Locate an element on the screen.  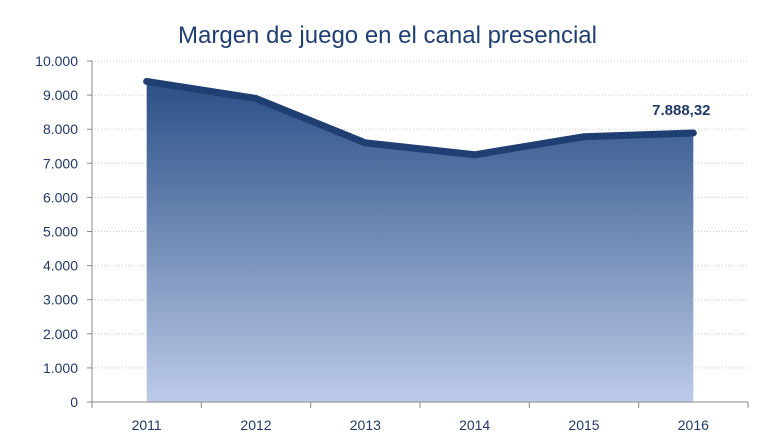
x-tick-label: 2012 is located at coordinates (255, 425).